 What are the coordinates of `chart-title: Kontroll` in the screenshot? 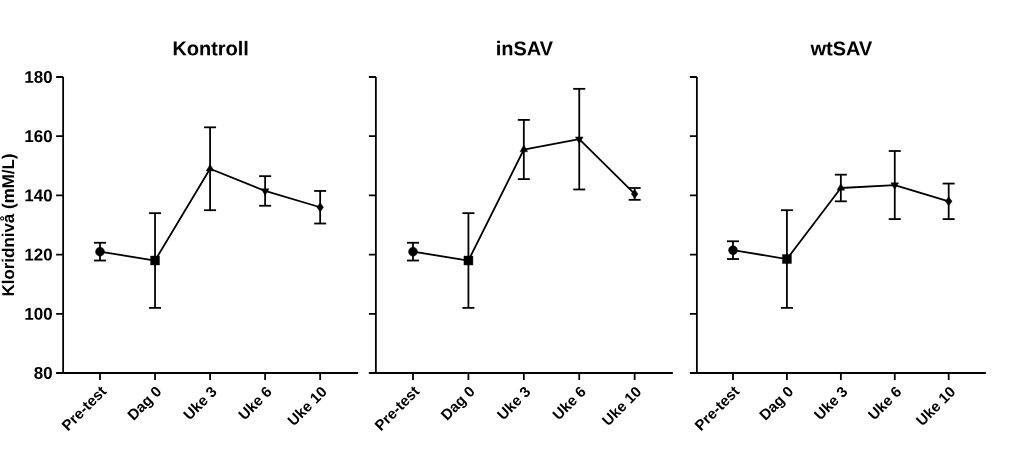 It's located at (210, 48).